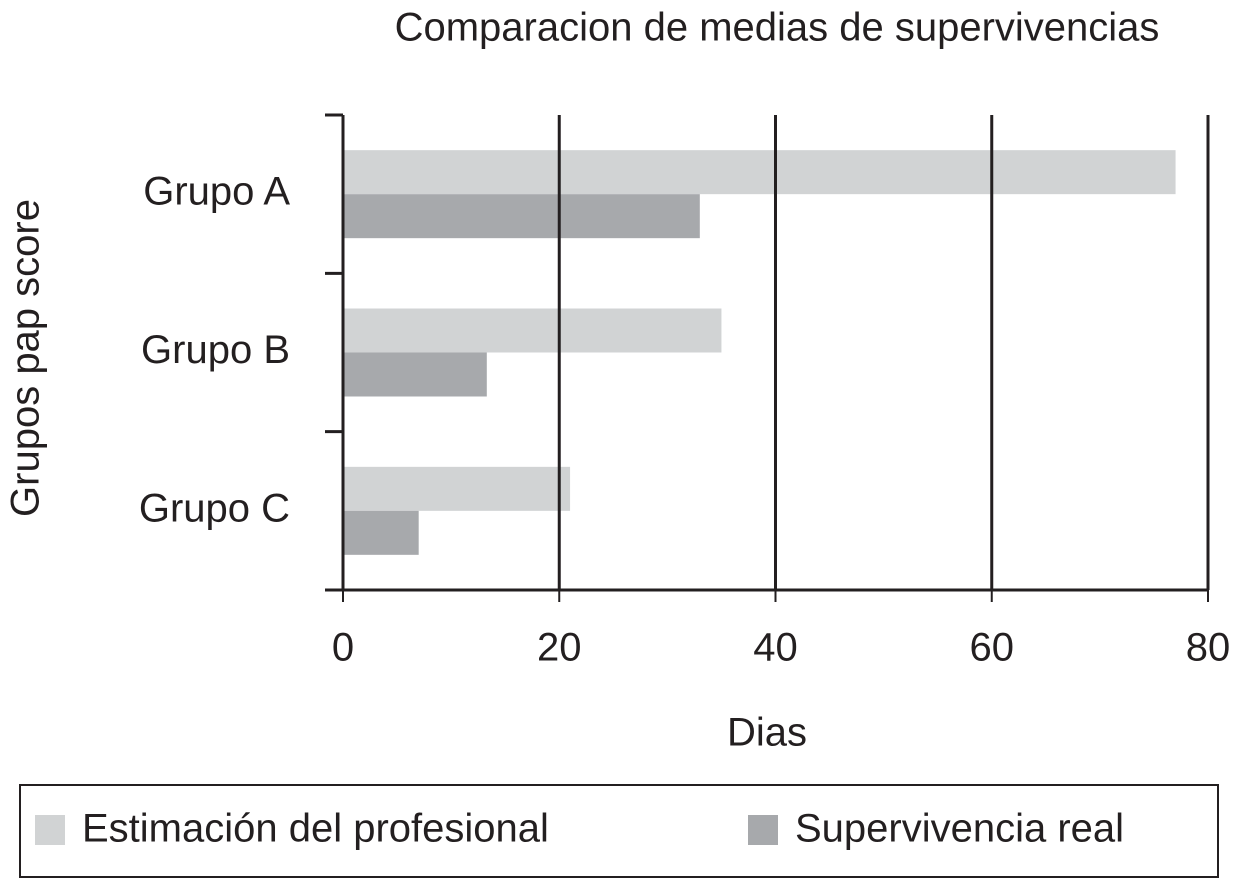  Describe the element at coordinates (959, 829) in the screenshot. I see `legend-label: Supervivencia real` at that location.